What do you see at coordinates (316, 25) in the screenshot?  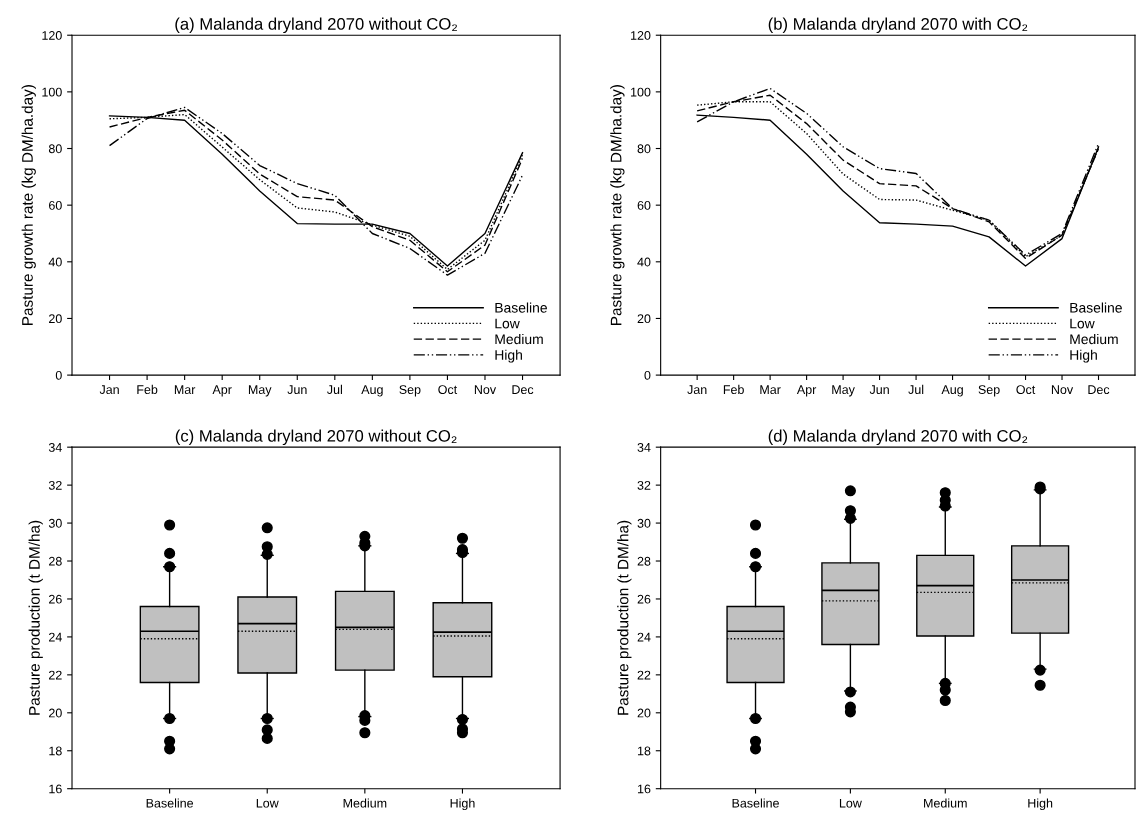 I see `chart-title: (a) Malanda dryland 2070 without CO₂` at bounding box center [316, 25].